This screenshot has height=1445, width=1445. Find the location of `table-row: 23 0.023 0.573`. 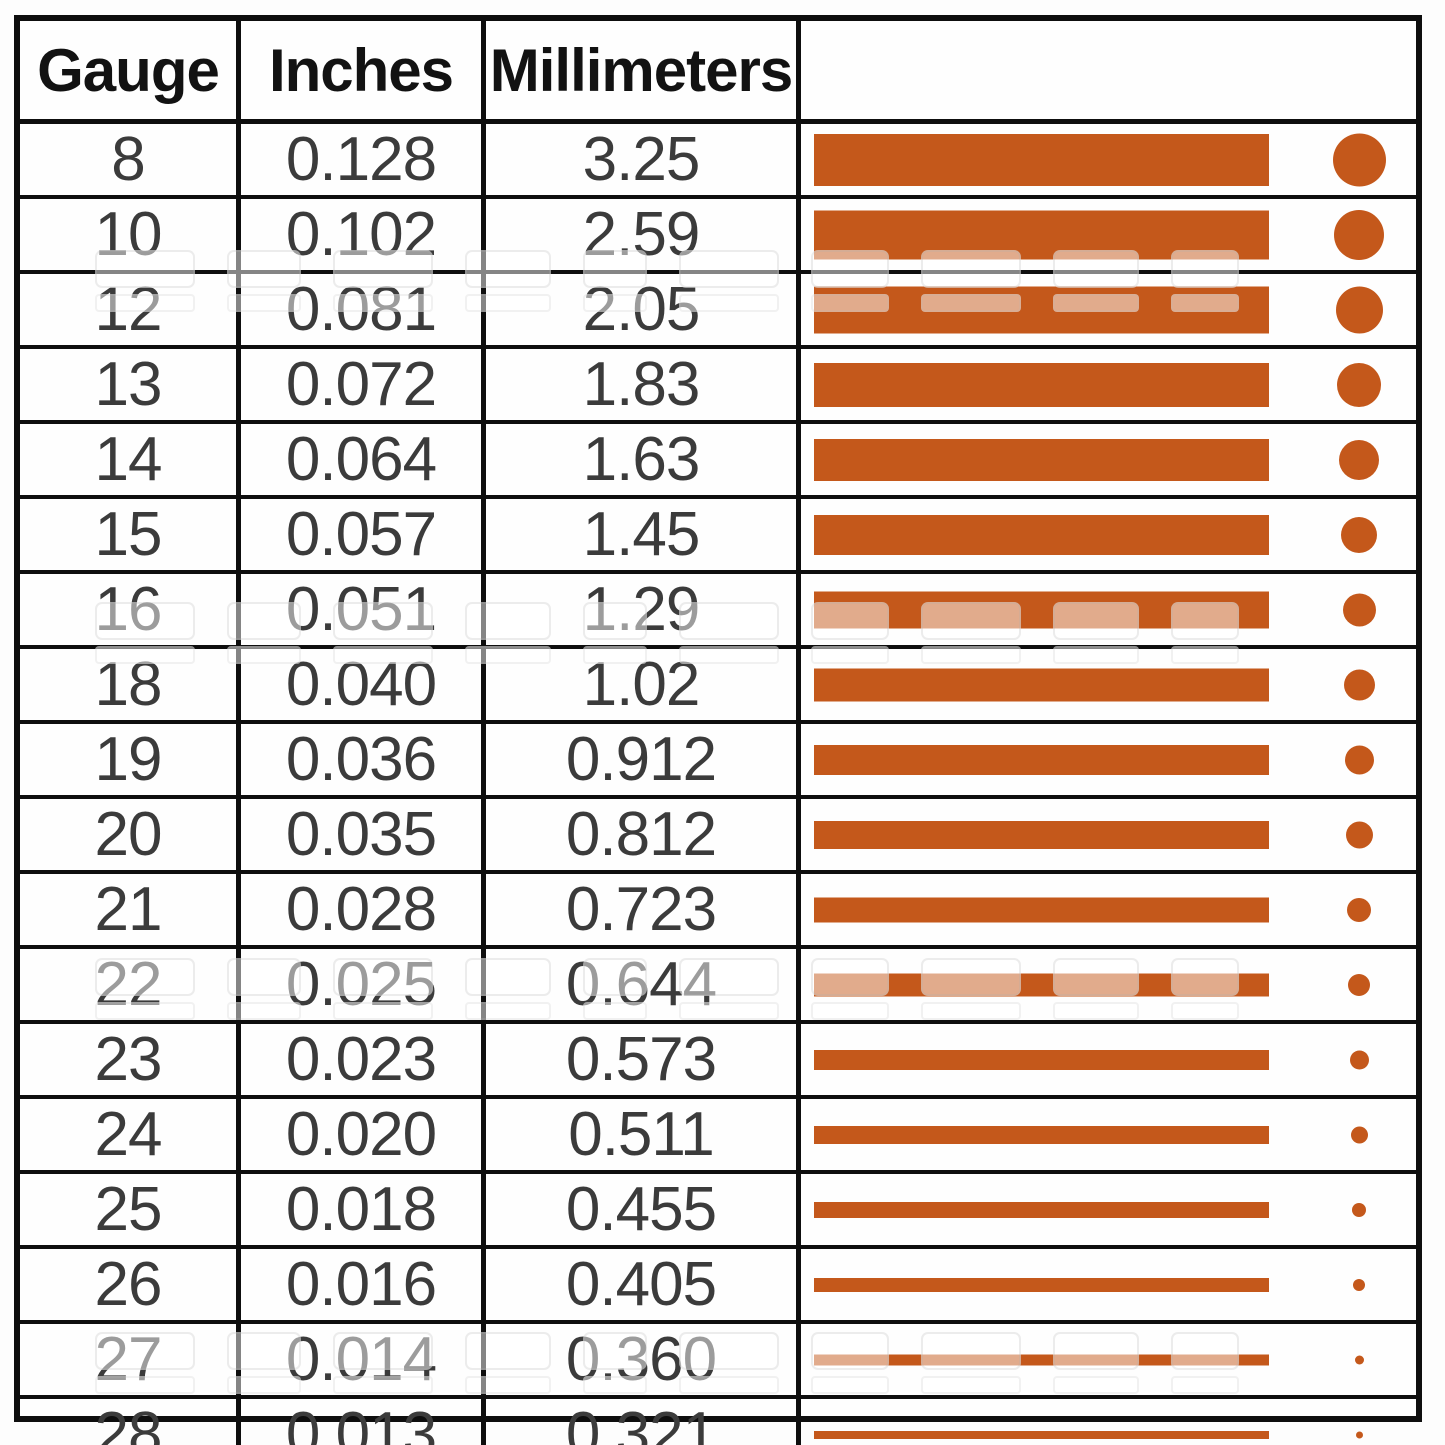

table-row: 23 0.023 0.573 is located at coordinates (718, 1061).